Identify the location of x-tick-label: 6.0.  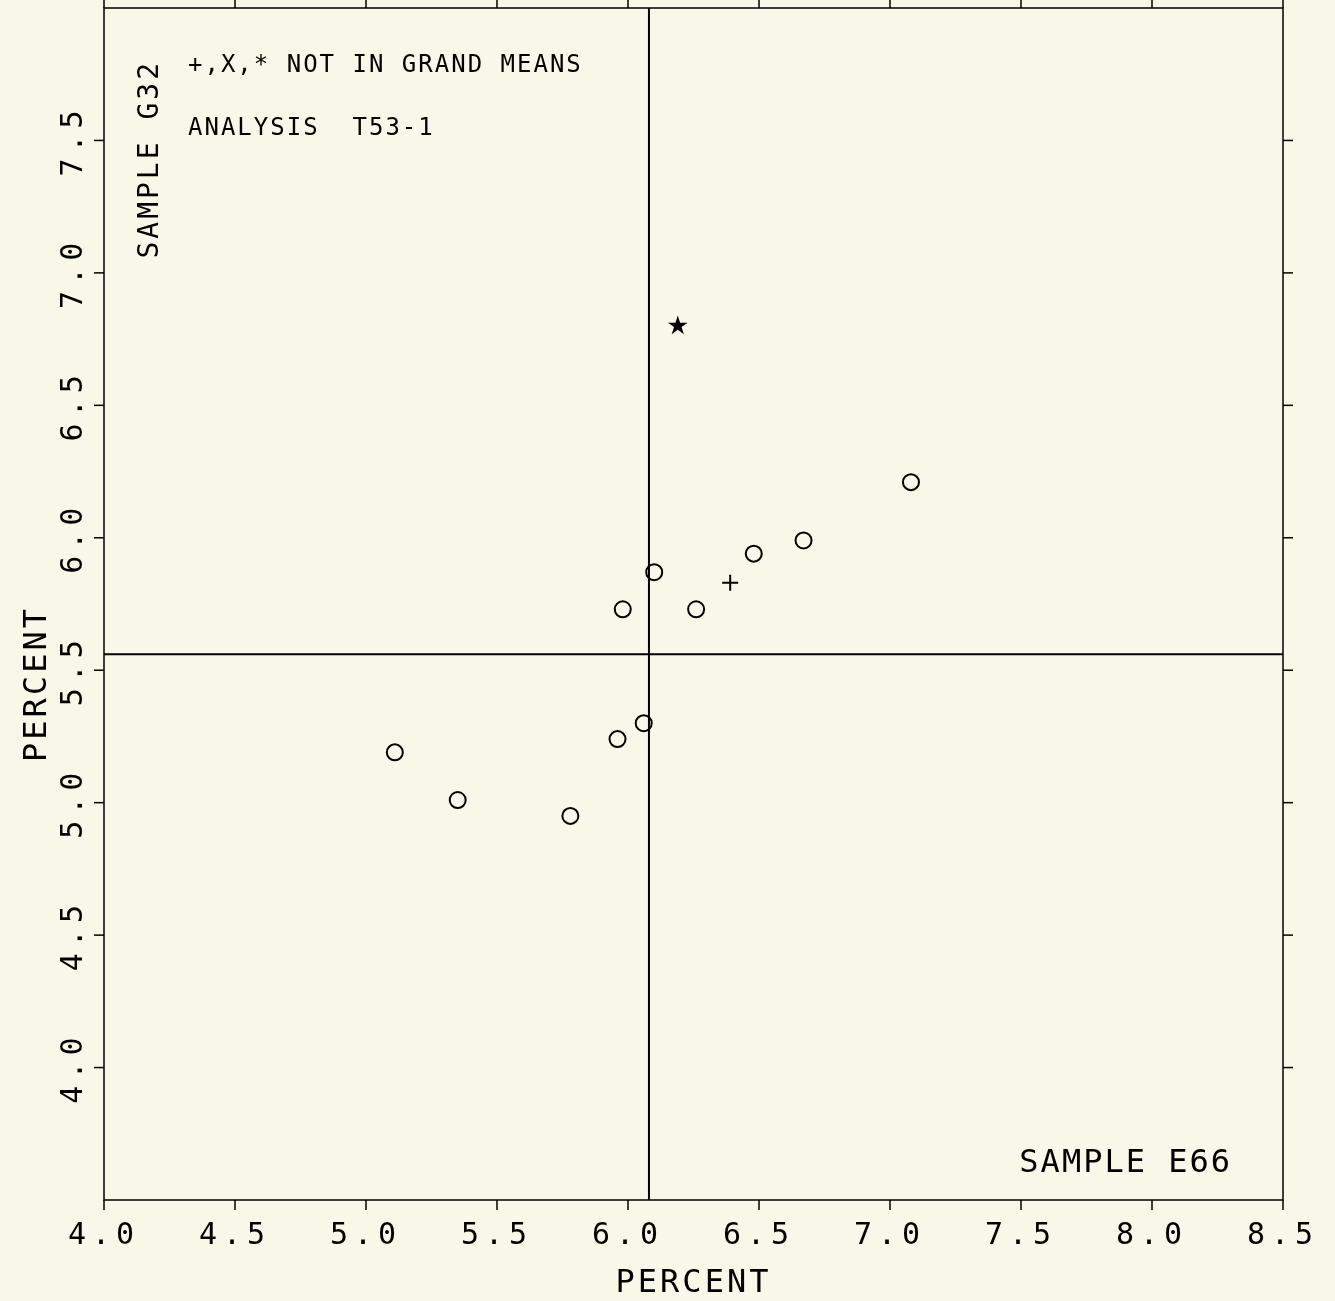
(628, 1233).